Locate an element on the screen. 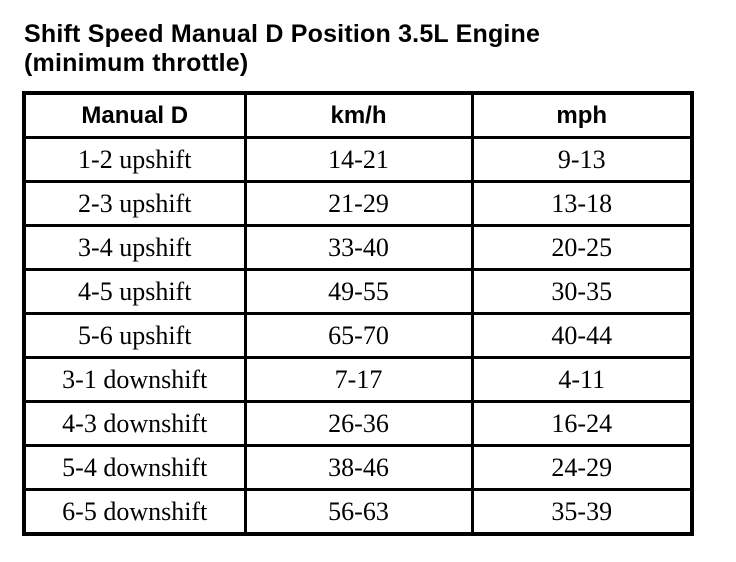  table-row: 4-5 upshift 49-55 30-35 is located at coordinates (358, 291).